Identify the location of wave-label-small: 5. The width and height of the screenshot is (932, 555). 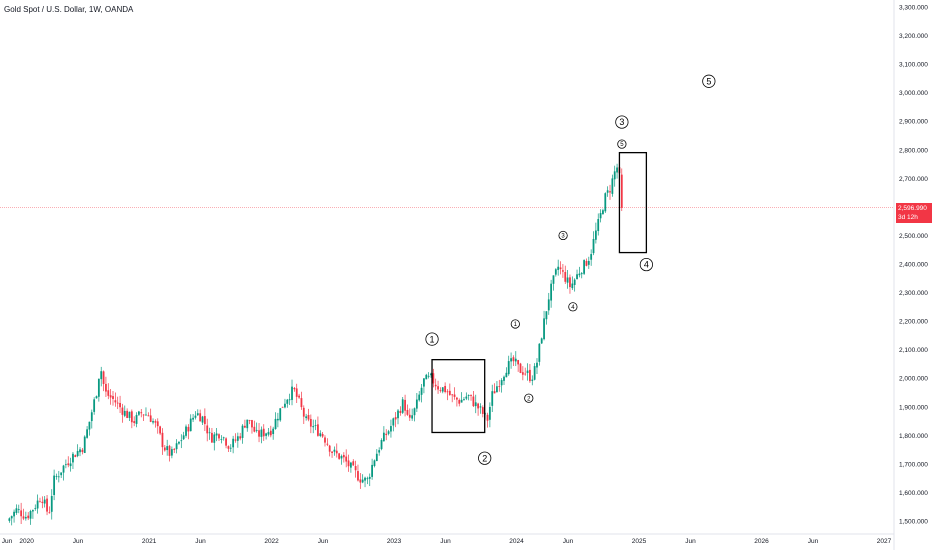
(622, 145).